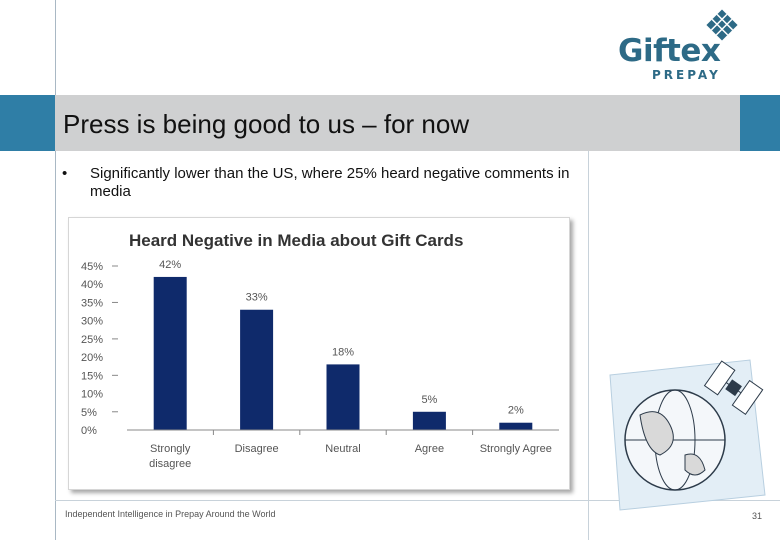  What do you see at coordinates (757, 516) in the screenshot?
I see `page-number: 31` at bounding box center [757, 516].